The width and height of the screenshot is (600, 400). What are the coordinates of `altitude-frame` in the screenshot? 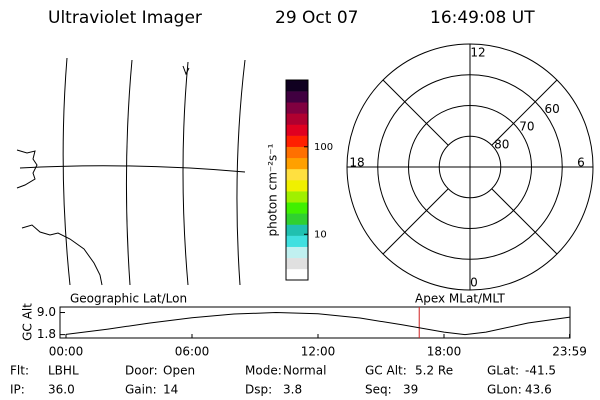 It's located at (315, 322).